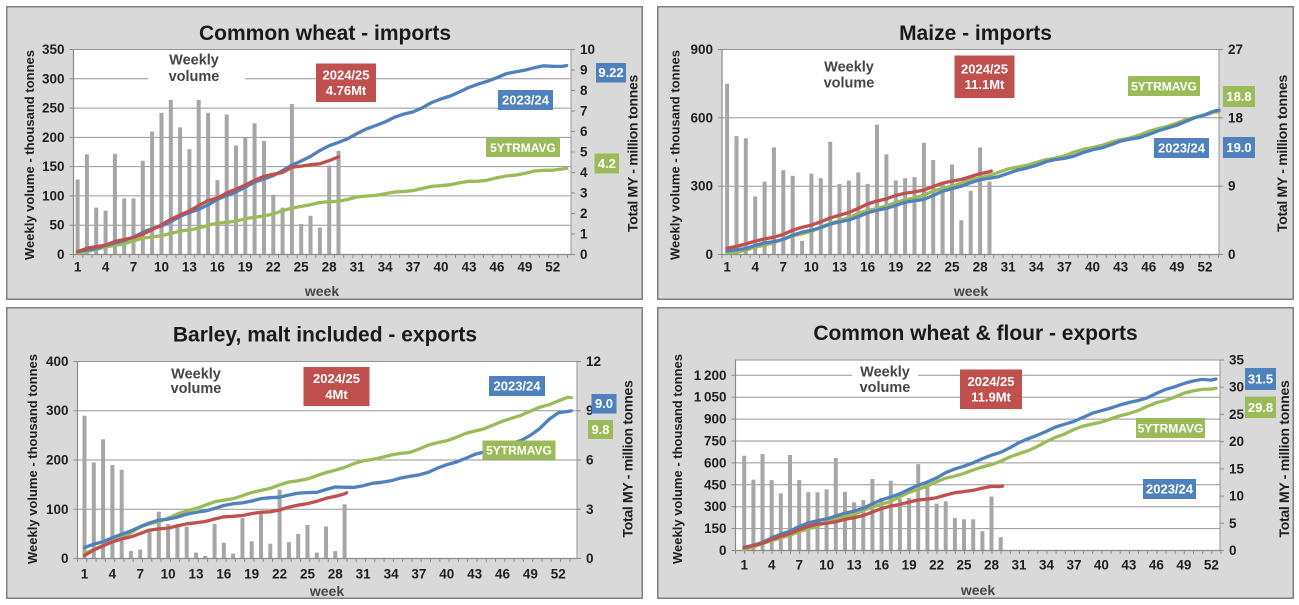  What do you see at coordinates (336, 394) in the screenshot?
I see `svg-text: 4Mt` at bounding box center [336, 394].